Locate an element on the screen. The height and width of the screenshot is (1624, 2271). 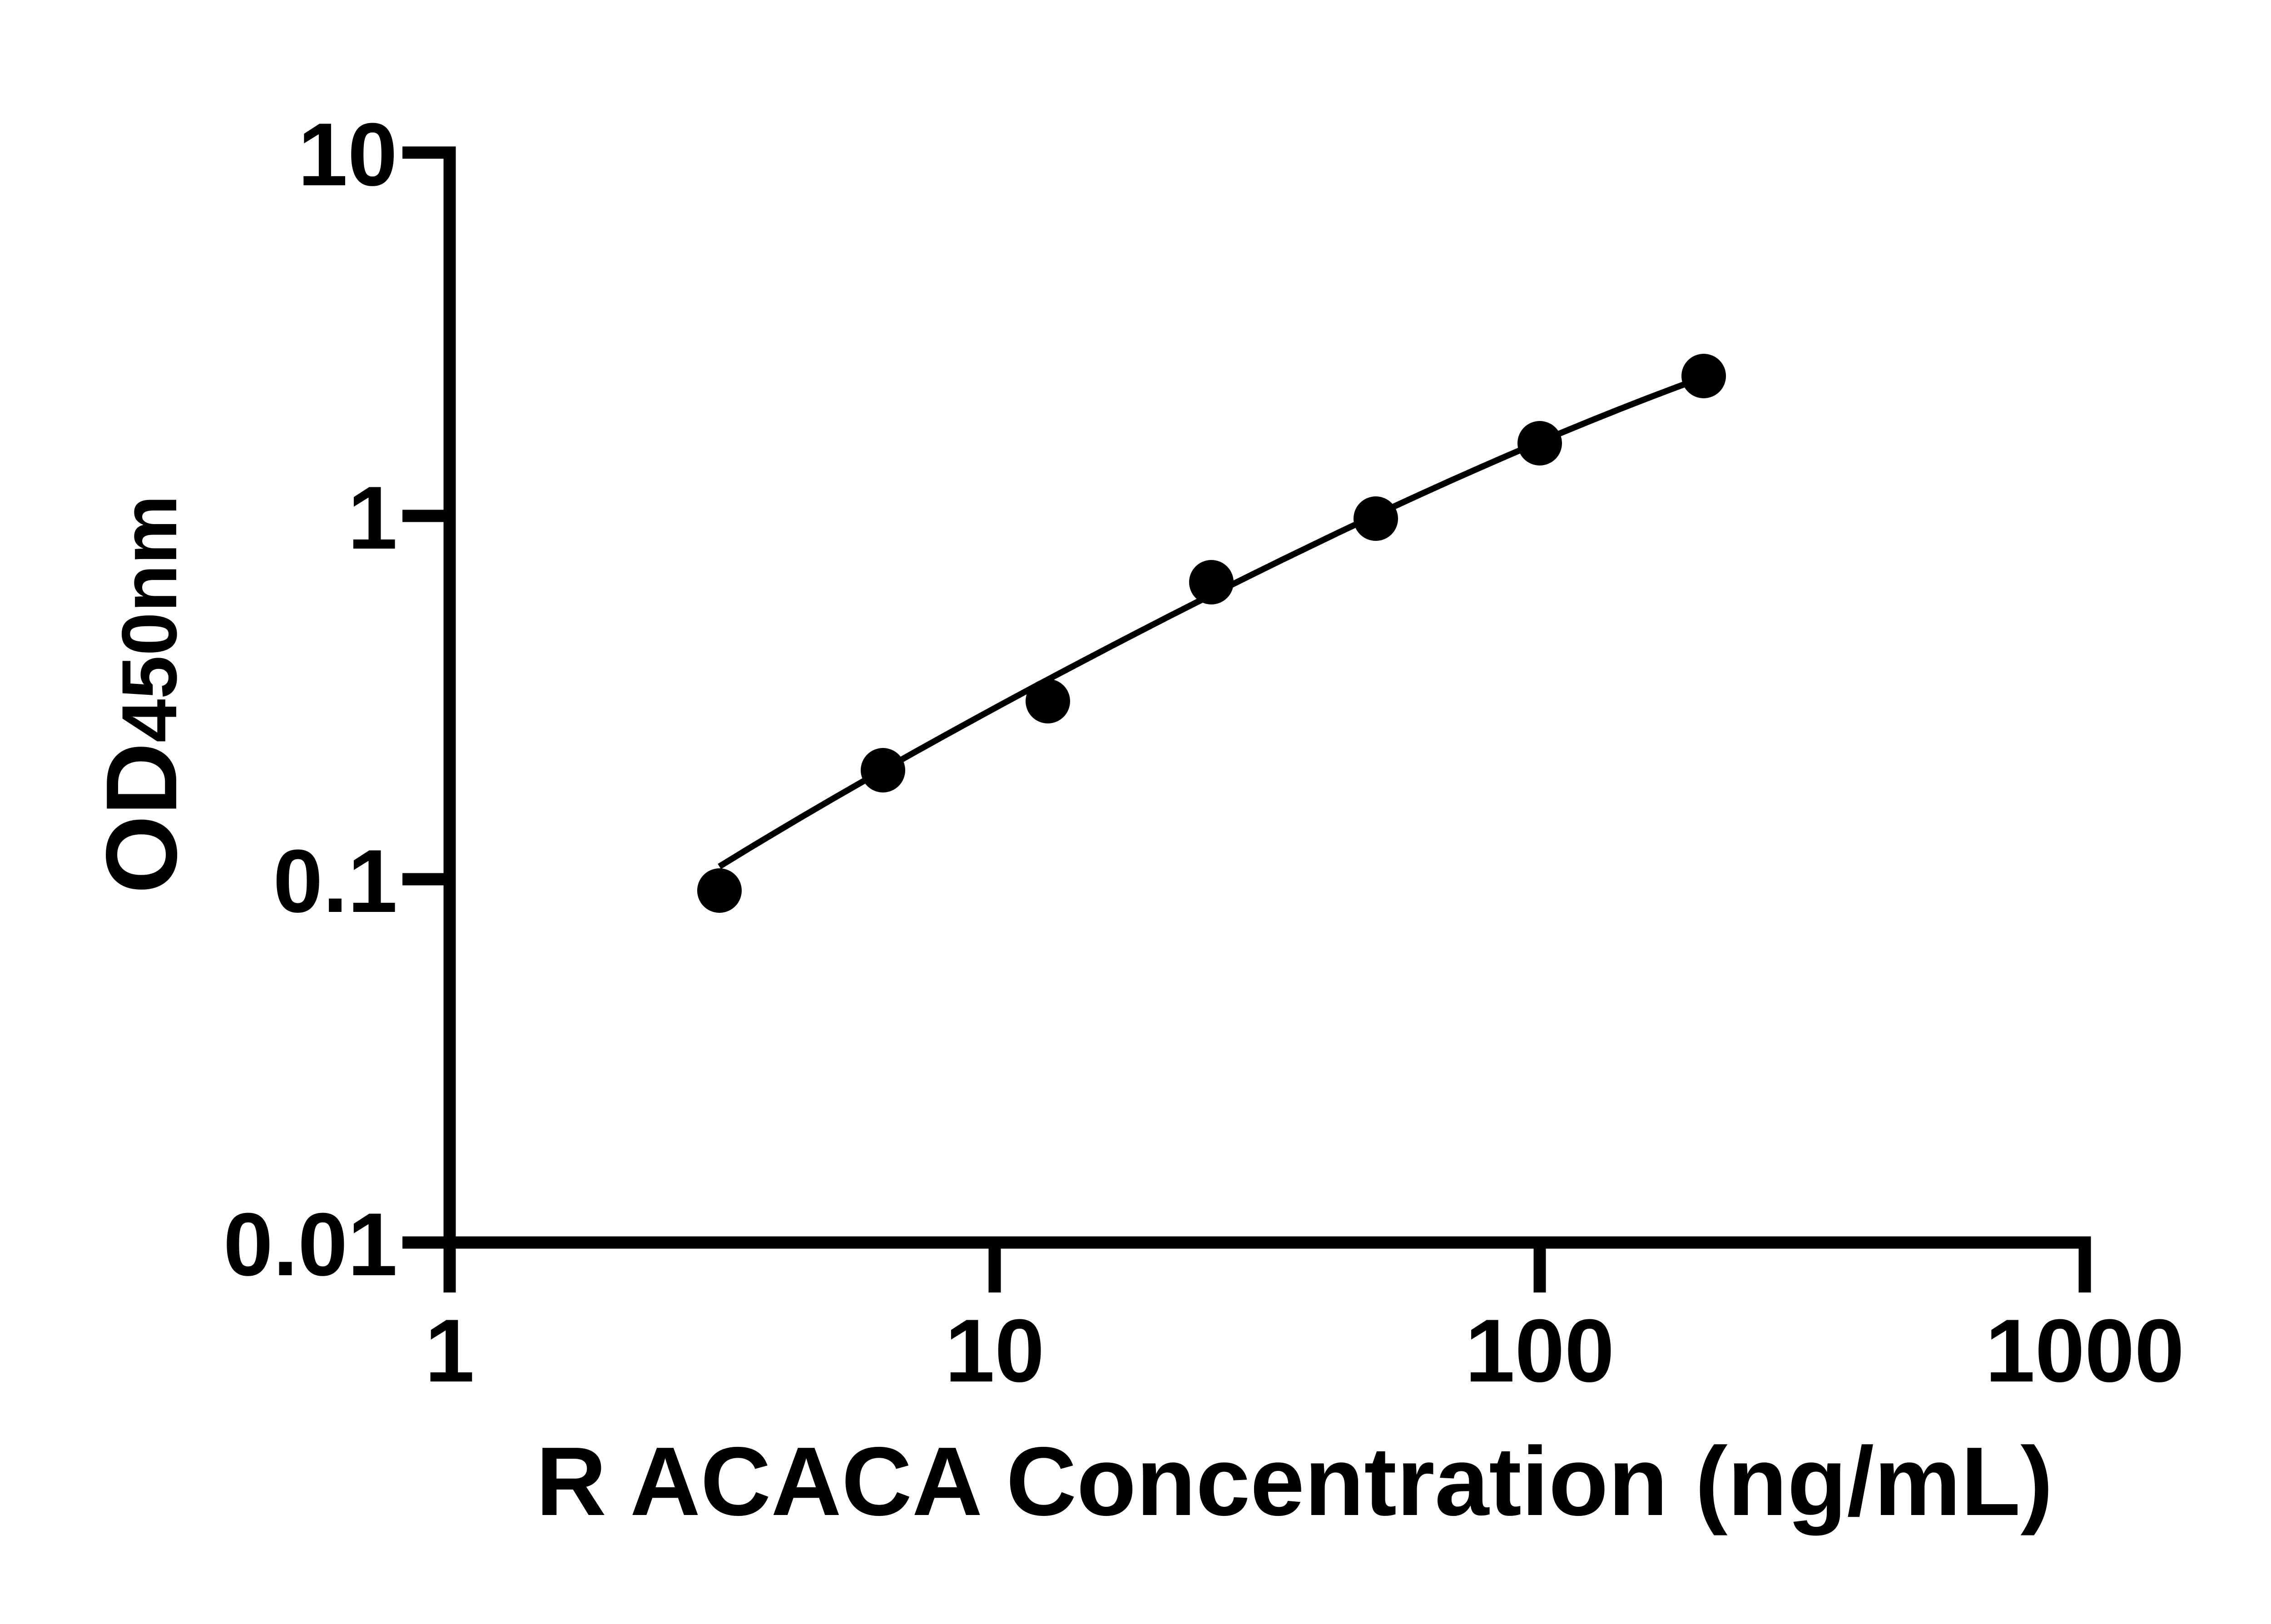
svg-text: R ACACA Concentration (ng/mL) is located at coordinates (1294, 1481).